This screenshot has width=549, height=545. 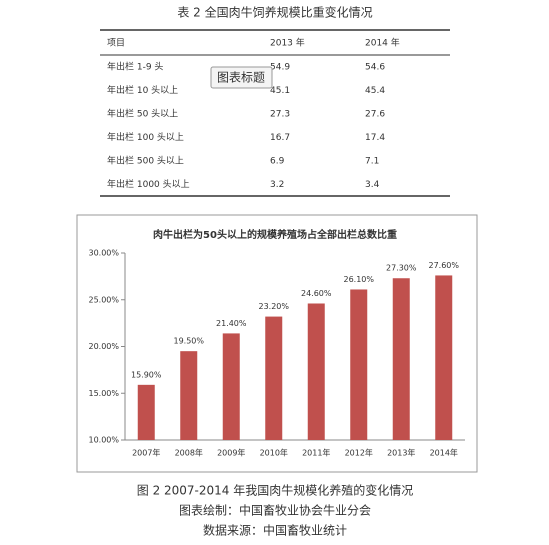 I want to click on x-tick-label: 2014年, so click(x=444, y=453).